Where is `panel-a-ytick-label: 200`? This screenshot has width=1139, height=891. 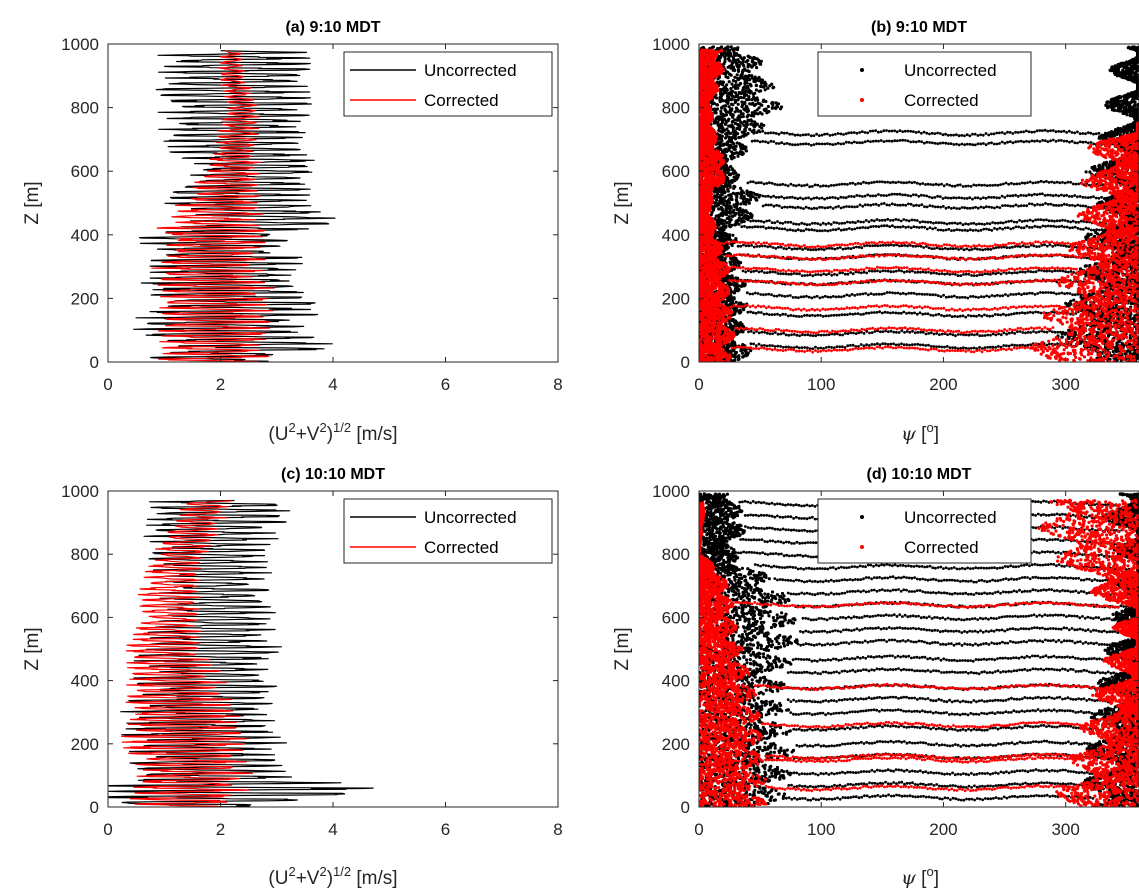 panel-a-ytick-label: 200 is located at coordinates (85, 298).